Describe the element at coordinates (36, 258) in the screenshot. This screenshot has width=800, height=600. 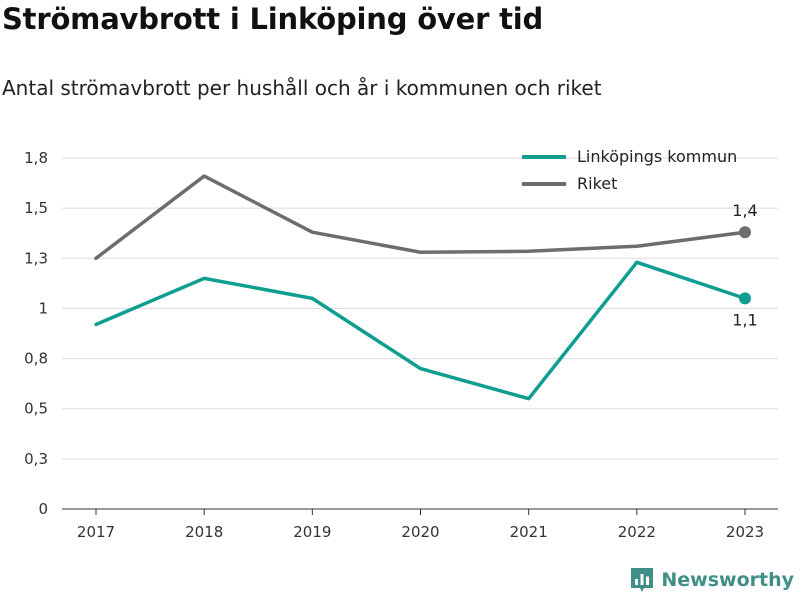
I see `y-tick-label: 1,3` at that location.